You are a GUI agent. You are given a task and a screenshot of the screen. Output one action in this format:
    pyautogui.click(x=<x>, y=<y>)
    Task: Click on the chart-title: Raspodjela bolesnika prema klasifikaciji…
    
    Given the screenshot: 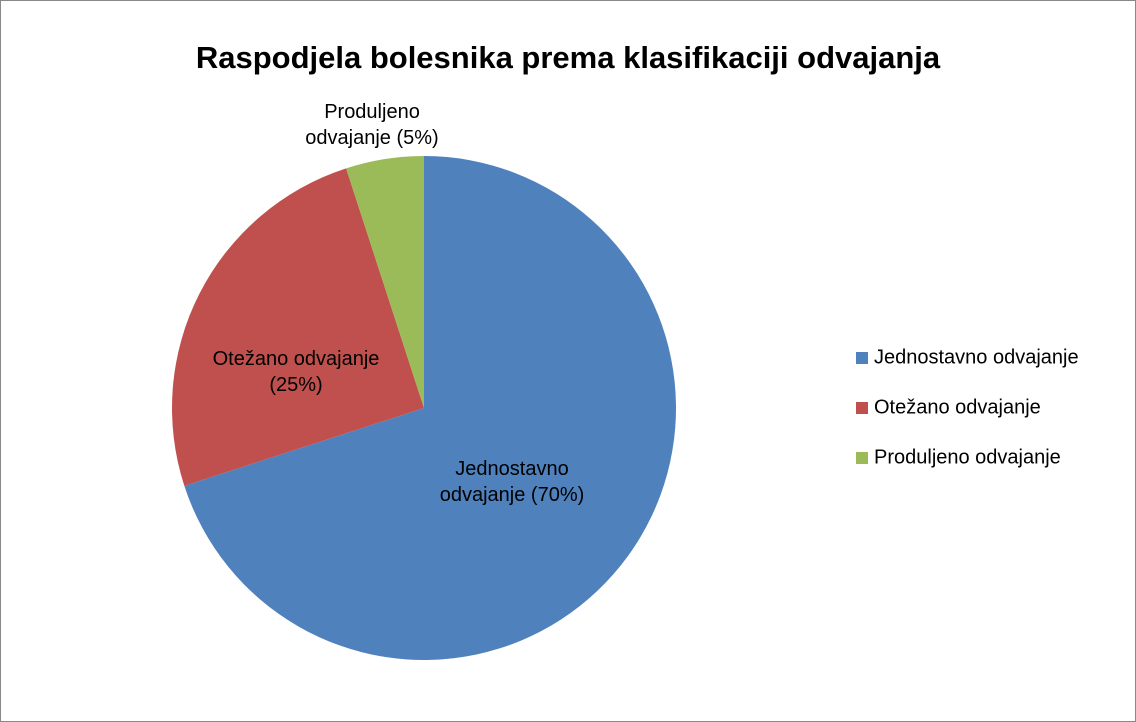 What is the action you would take?
    pyautogui.click(x=568, y=57)
    